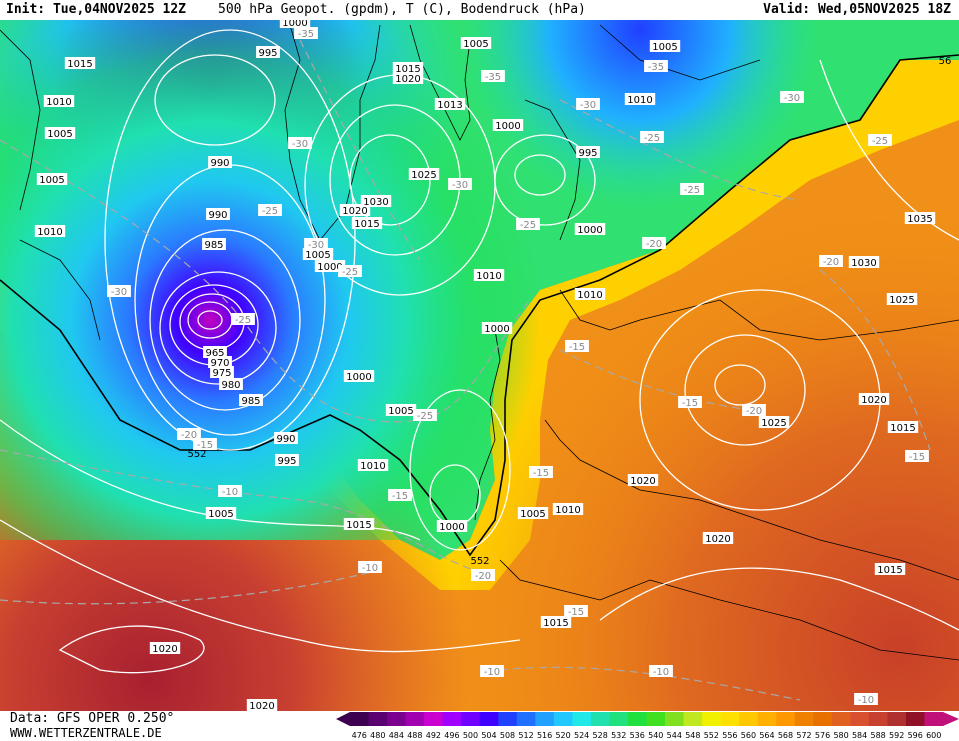 The image size is (959, 741). Describe the element at coordinates (692, 735) in the screenshot. I see `legend-tick-label: 548` at that location.